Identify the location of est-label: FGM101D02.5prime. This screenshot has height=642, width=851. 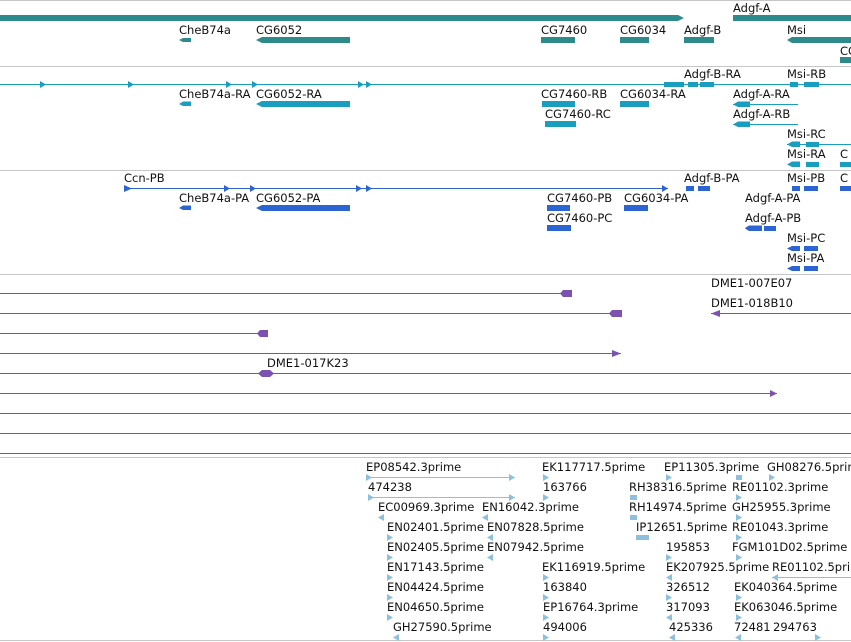
(789, 547).